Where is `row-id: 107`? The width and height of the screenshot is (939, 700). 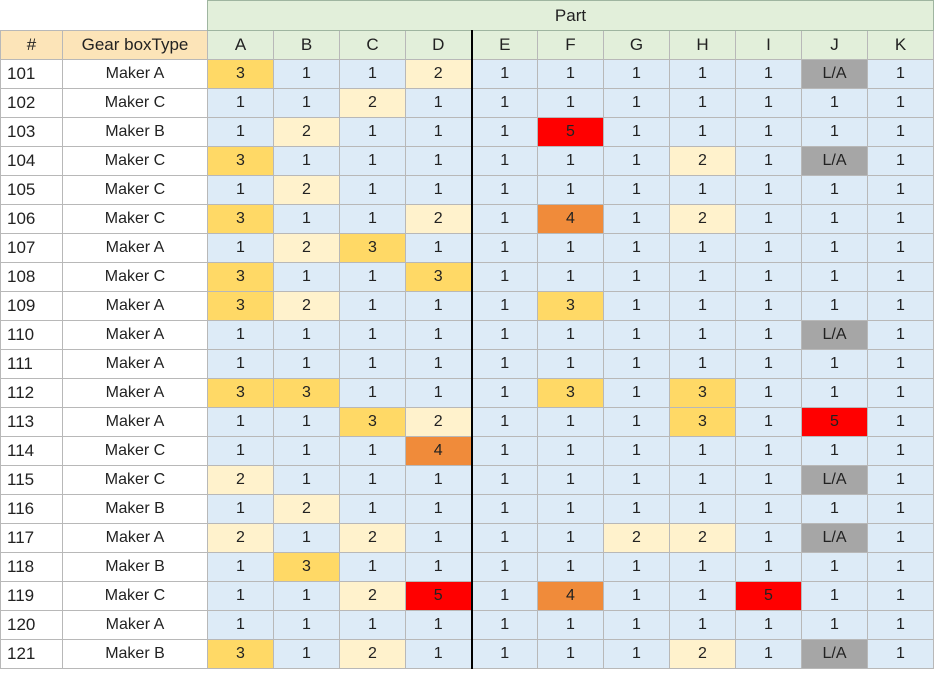 row-id: 107 is located at coordinates (31, 248).